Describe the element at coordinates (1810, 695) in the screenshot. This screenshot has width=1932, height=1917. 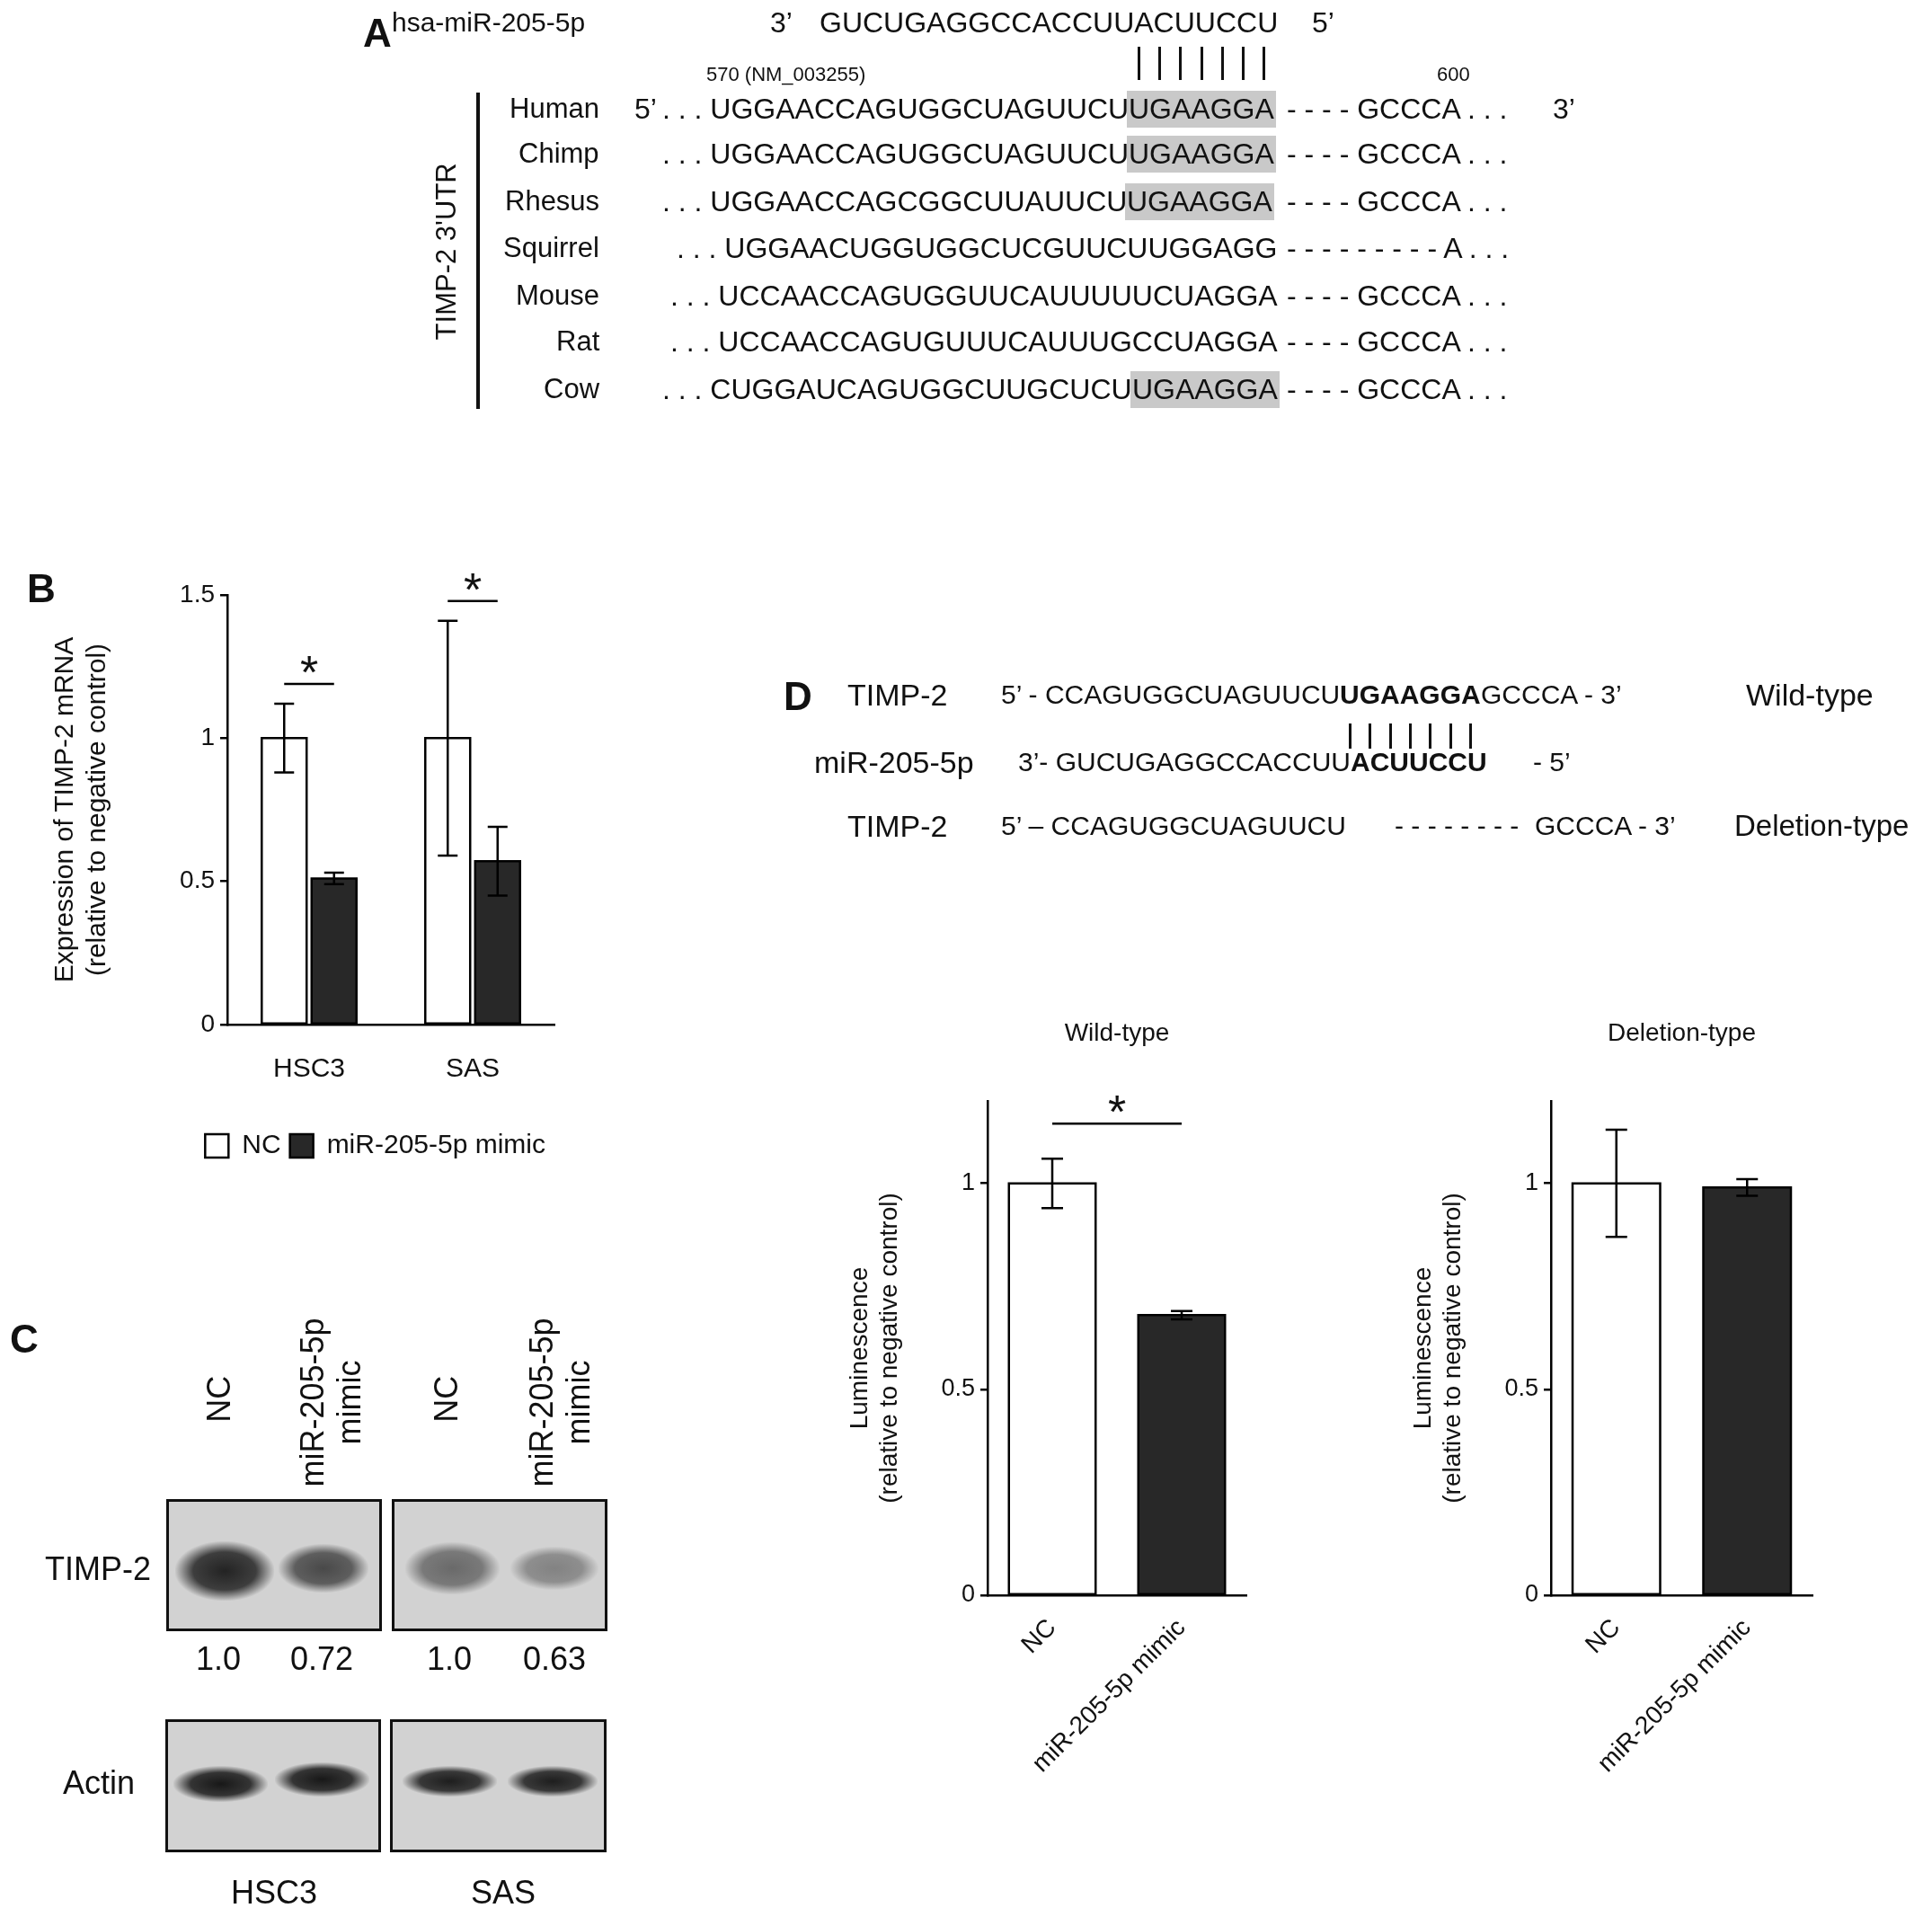
I see `text: Wild-type` at that location.